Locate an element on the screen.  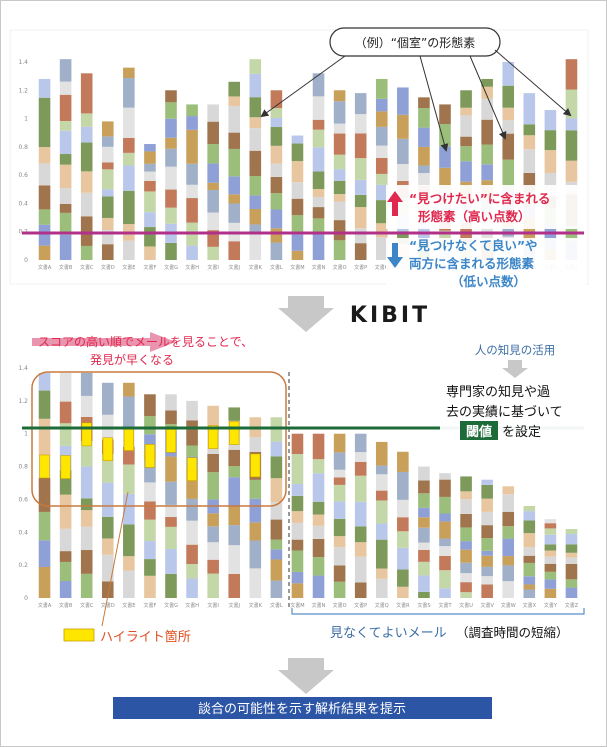
category-label: 文書T is located at coordinates (445, 605).